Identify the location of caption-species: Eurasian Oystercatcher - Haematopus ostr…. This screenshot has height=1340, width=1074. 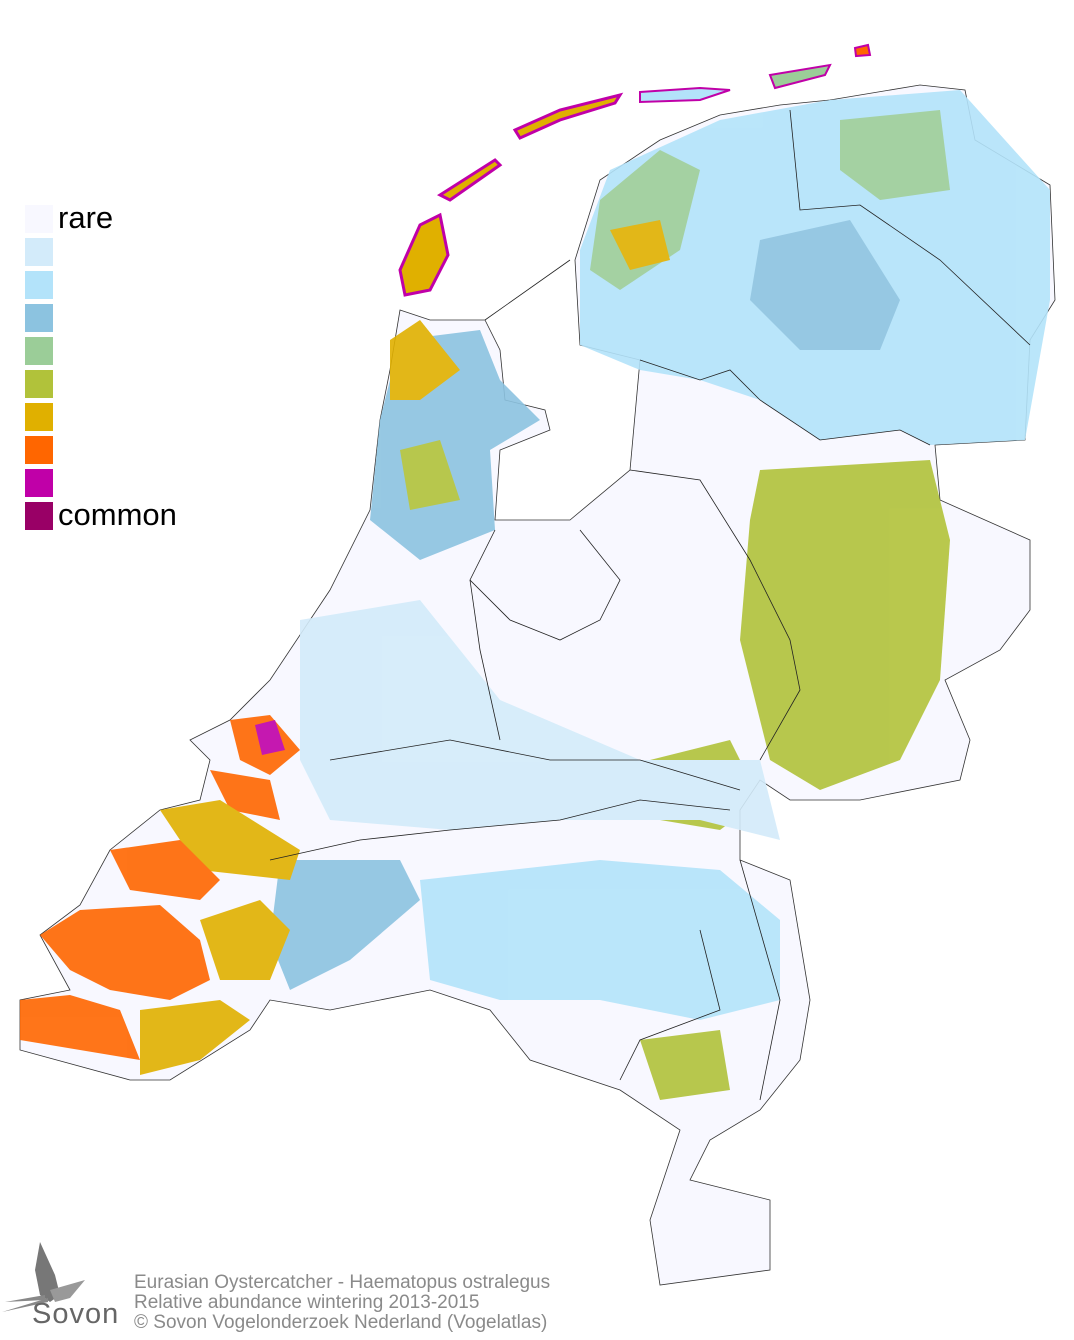
(342, 1282).